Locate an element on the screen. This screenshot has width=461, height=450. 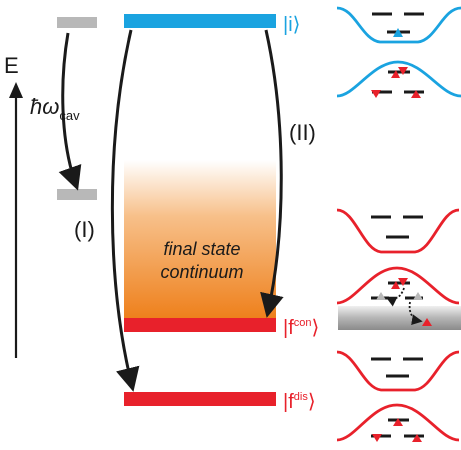
final-dis-label: |fdis⟩ is located at coordinates (299, 402).